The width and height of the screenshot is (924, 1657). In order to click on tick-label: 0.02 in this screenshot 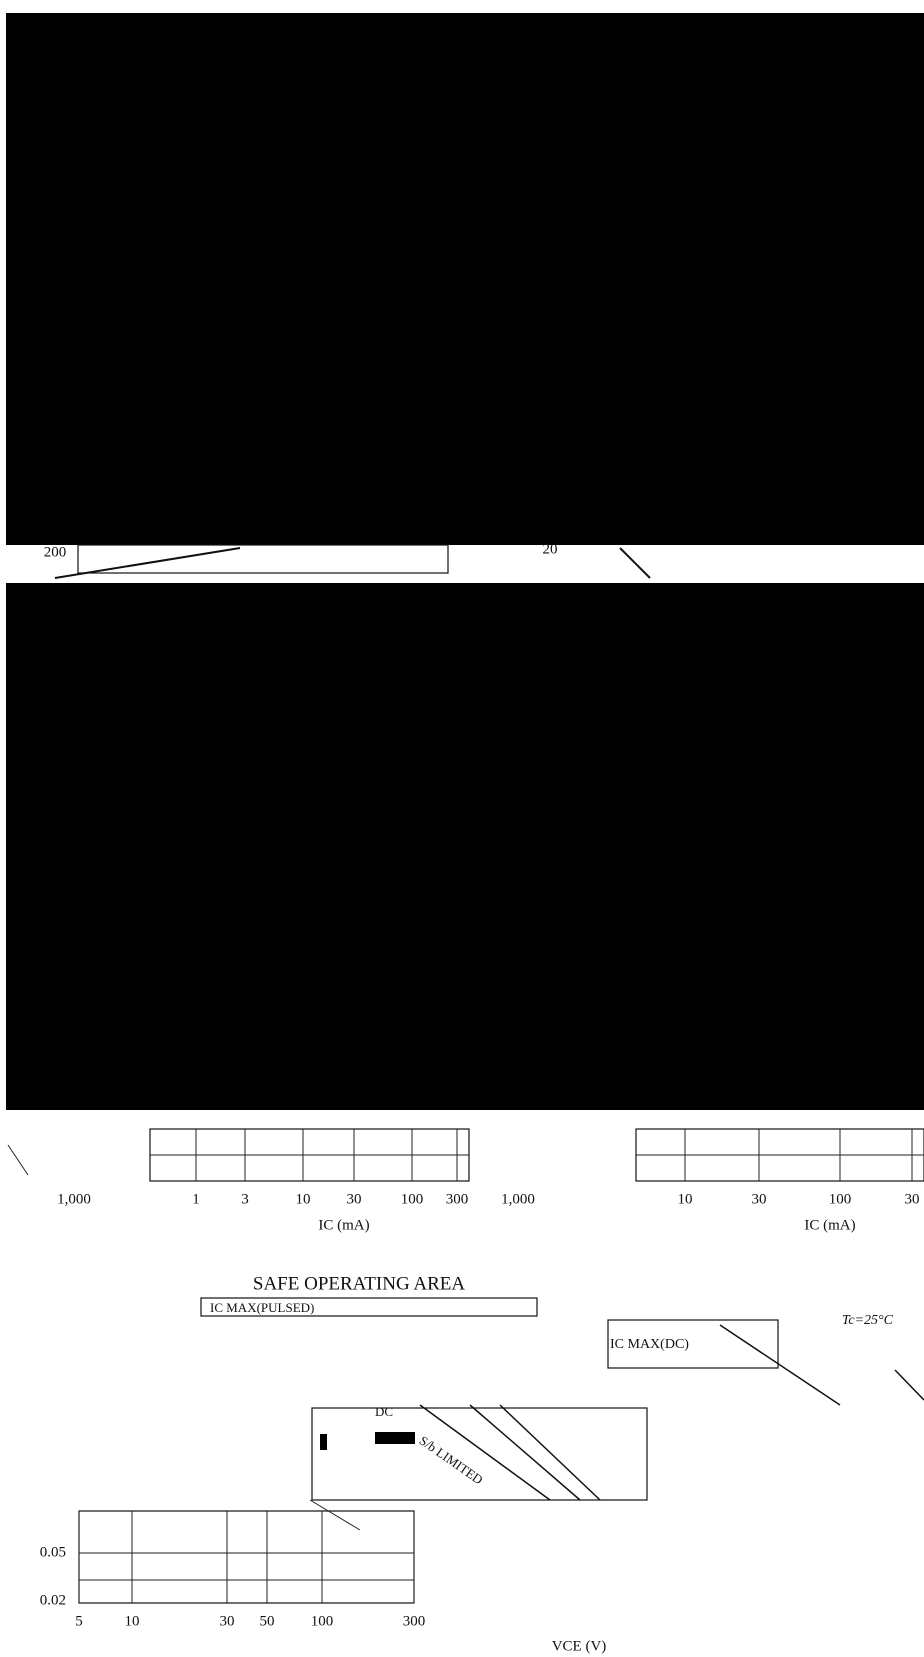, I will do `click(53, 1600)`.